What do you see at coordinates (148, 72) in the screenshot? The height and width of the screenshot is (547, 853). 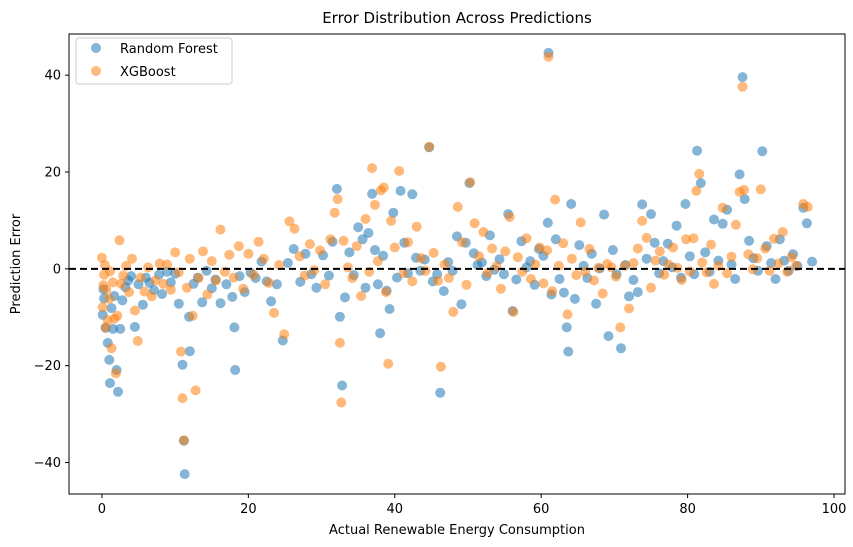 I see `legend-label-xgboost: XGBoost` at bounding box center [148, 72].